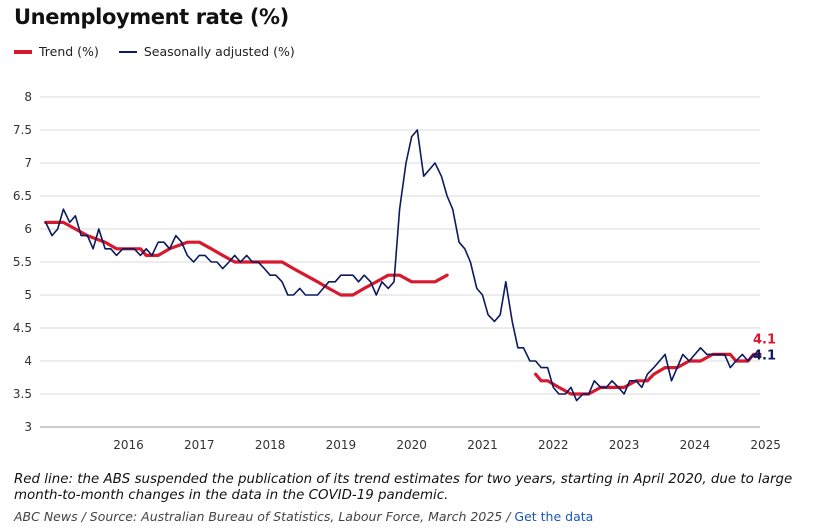 The image size is (814, 529). I want to click on end-label-sa: 4.1, so click(764, 355).